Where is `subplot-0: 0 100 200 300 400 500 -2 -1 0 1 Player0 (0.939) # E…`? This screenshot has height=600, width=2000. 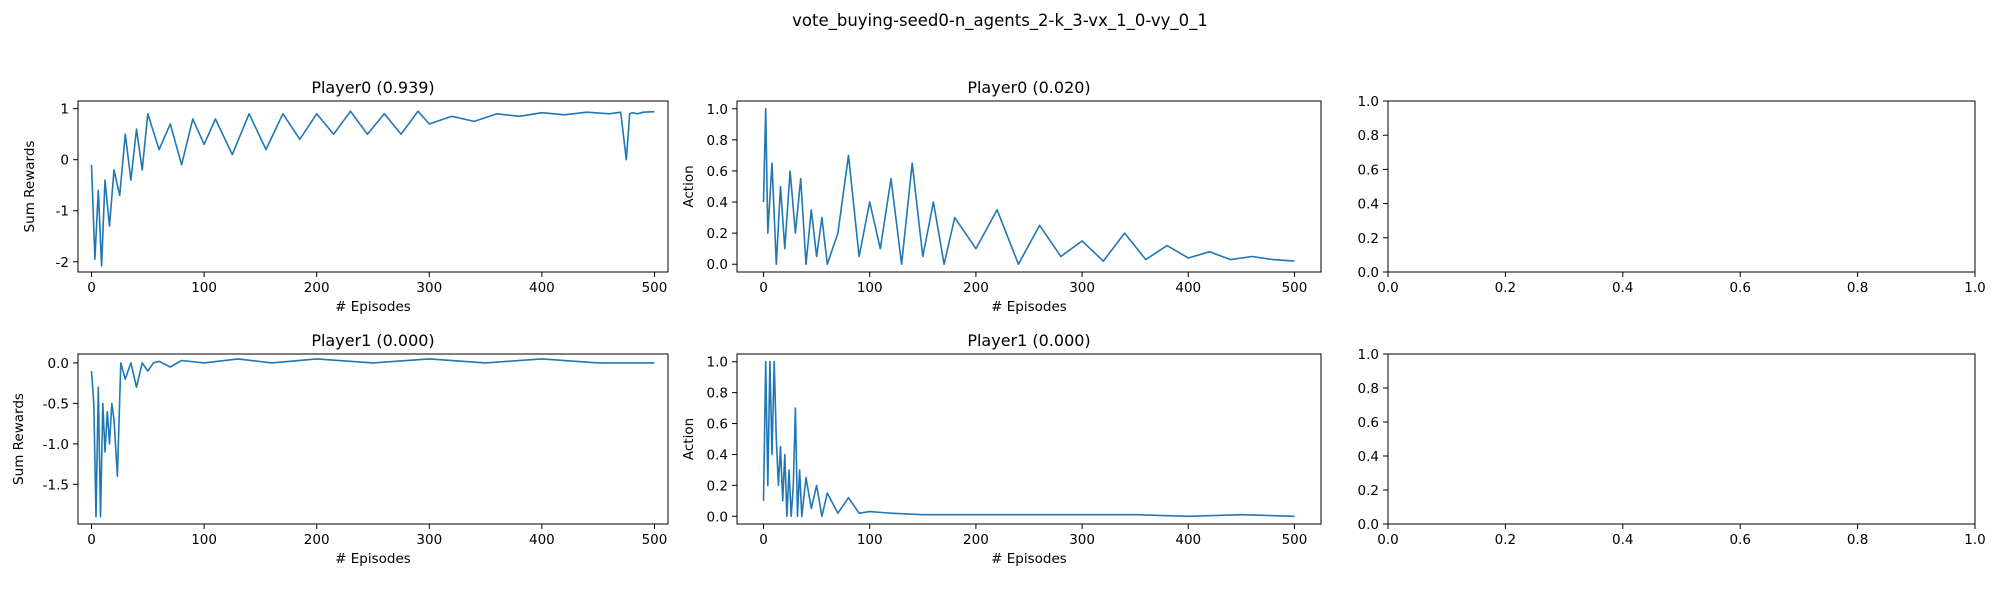 subplot-0: 0 100 200 300 400 500 -2 -1 0 1 Player0 (0.939) # E… is located at coordinates (345, 196).